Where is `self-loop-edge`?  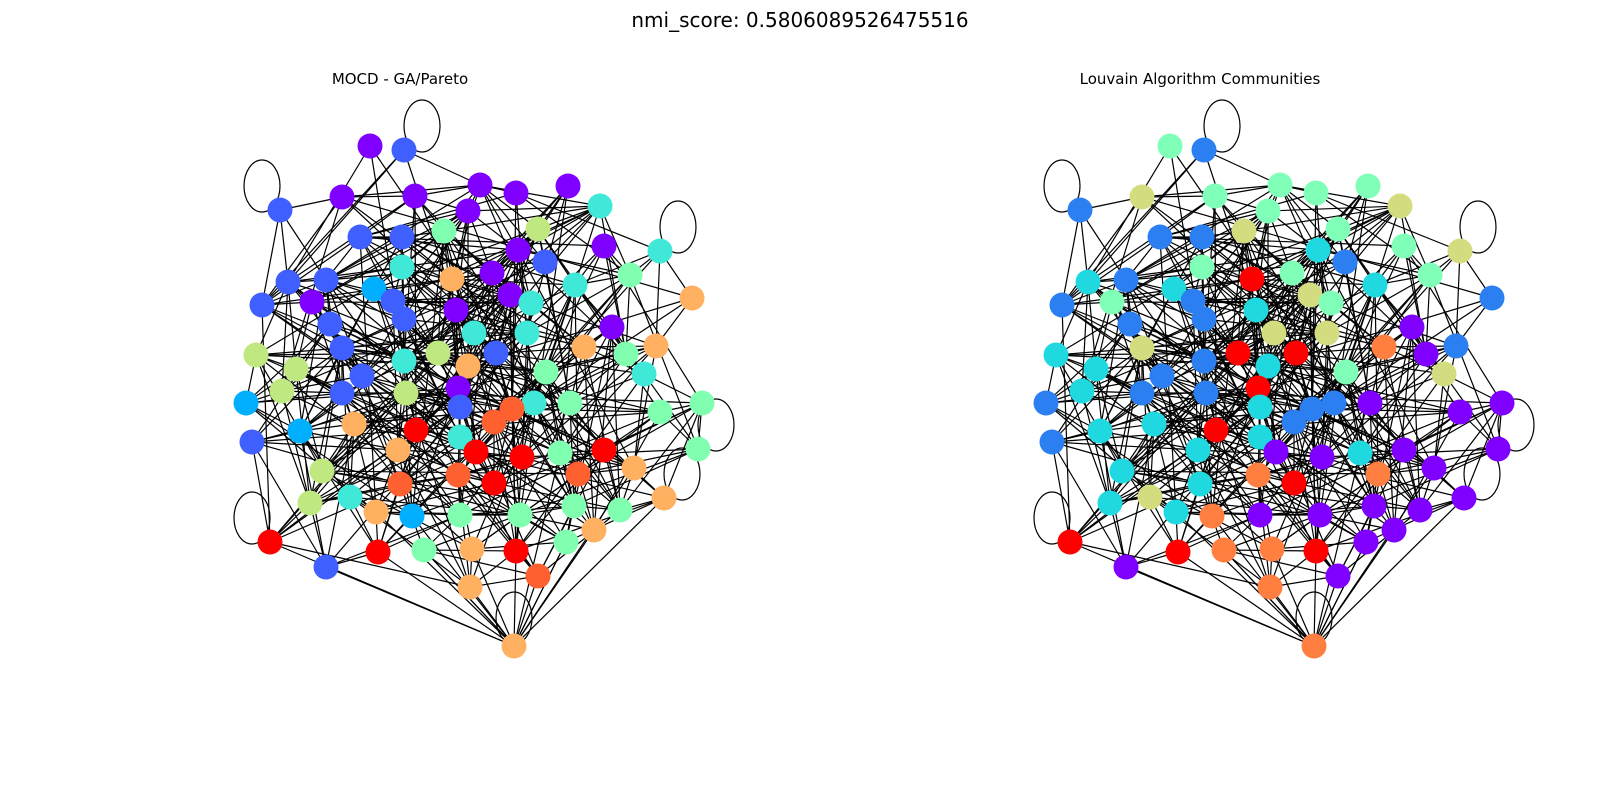
self-loop-edge is located at coordinates (1482, 474).